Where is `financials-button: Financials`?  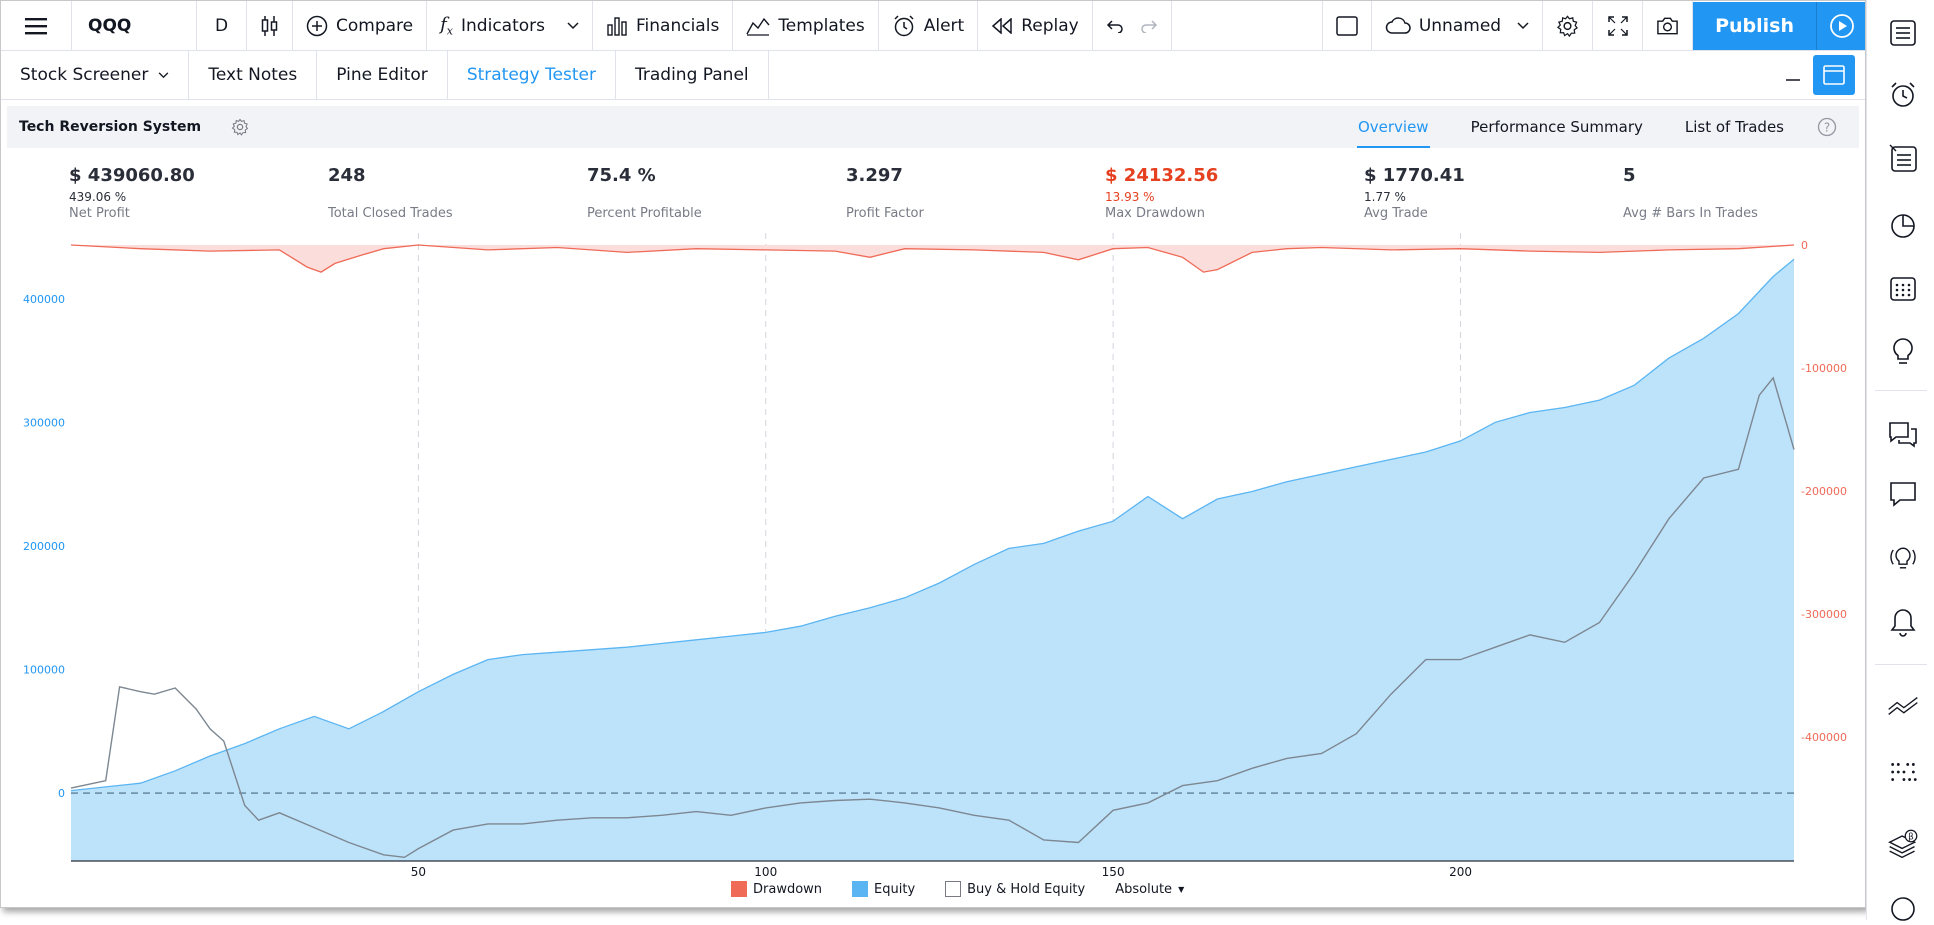
financials-button: Financials is located at coordinates (663, 26).